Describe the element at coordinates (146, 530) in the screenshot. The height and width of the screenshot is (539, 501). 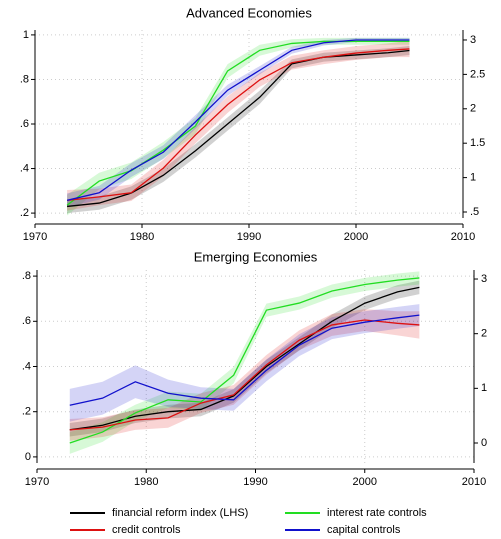
I see `legend-label: credit controls` at that location.